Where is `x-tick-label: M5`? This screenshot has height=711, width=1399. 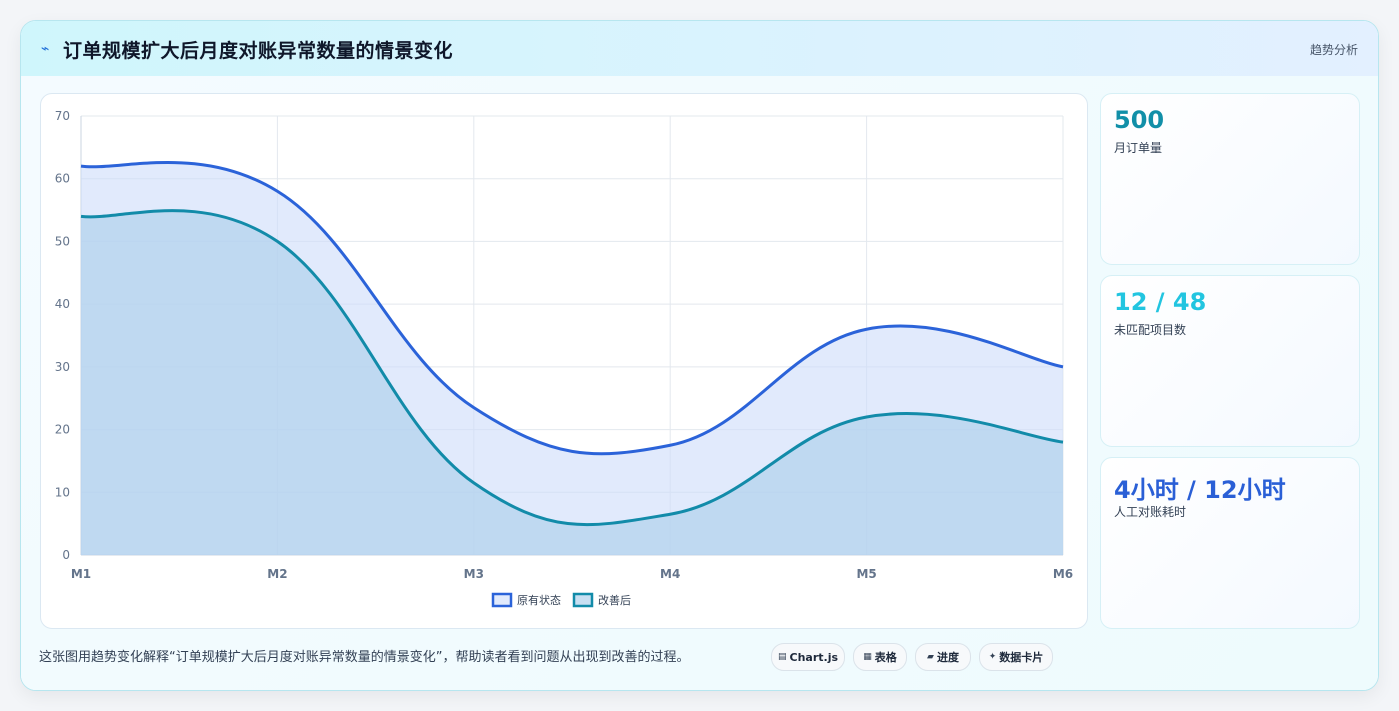 x-tick-label: M5 is located at coordinates (866, 574).